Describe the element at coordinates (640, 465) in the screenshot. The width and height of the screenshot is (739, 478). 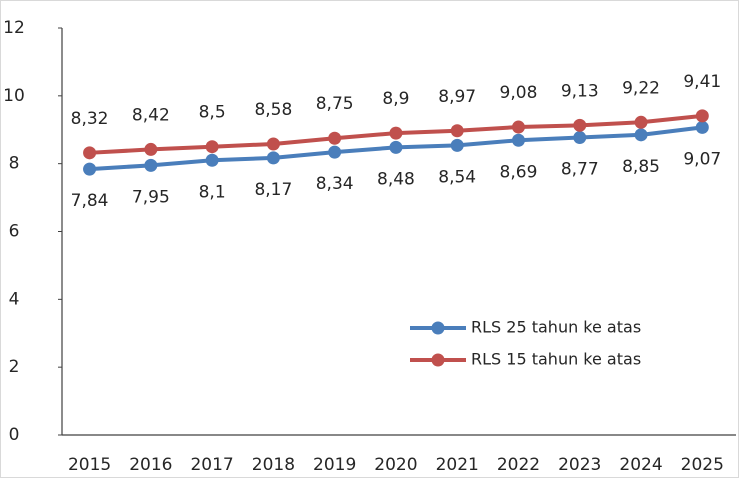
I see `x-tick-label: 2024` at that location.